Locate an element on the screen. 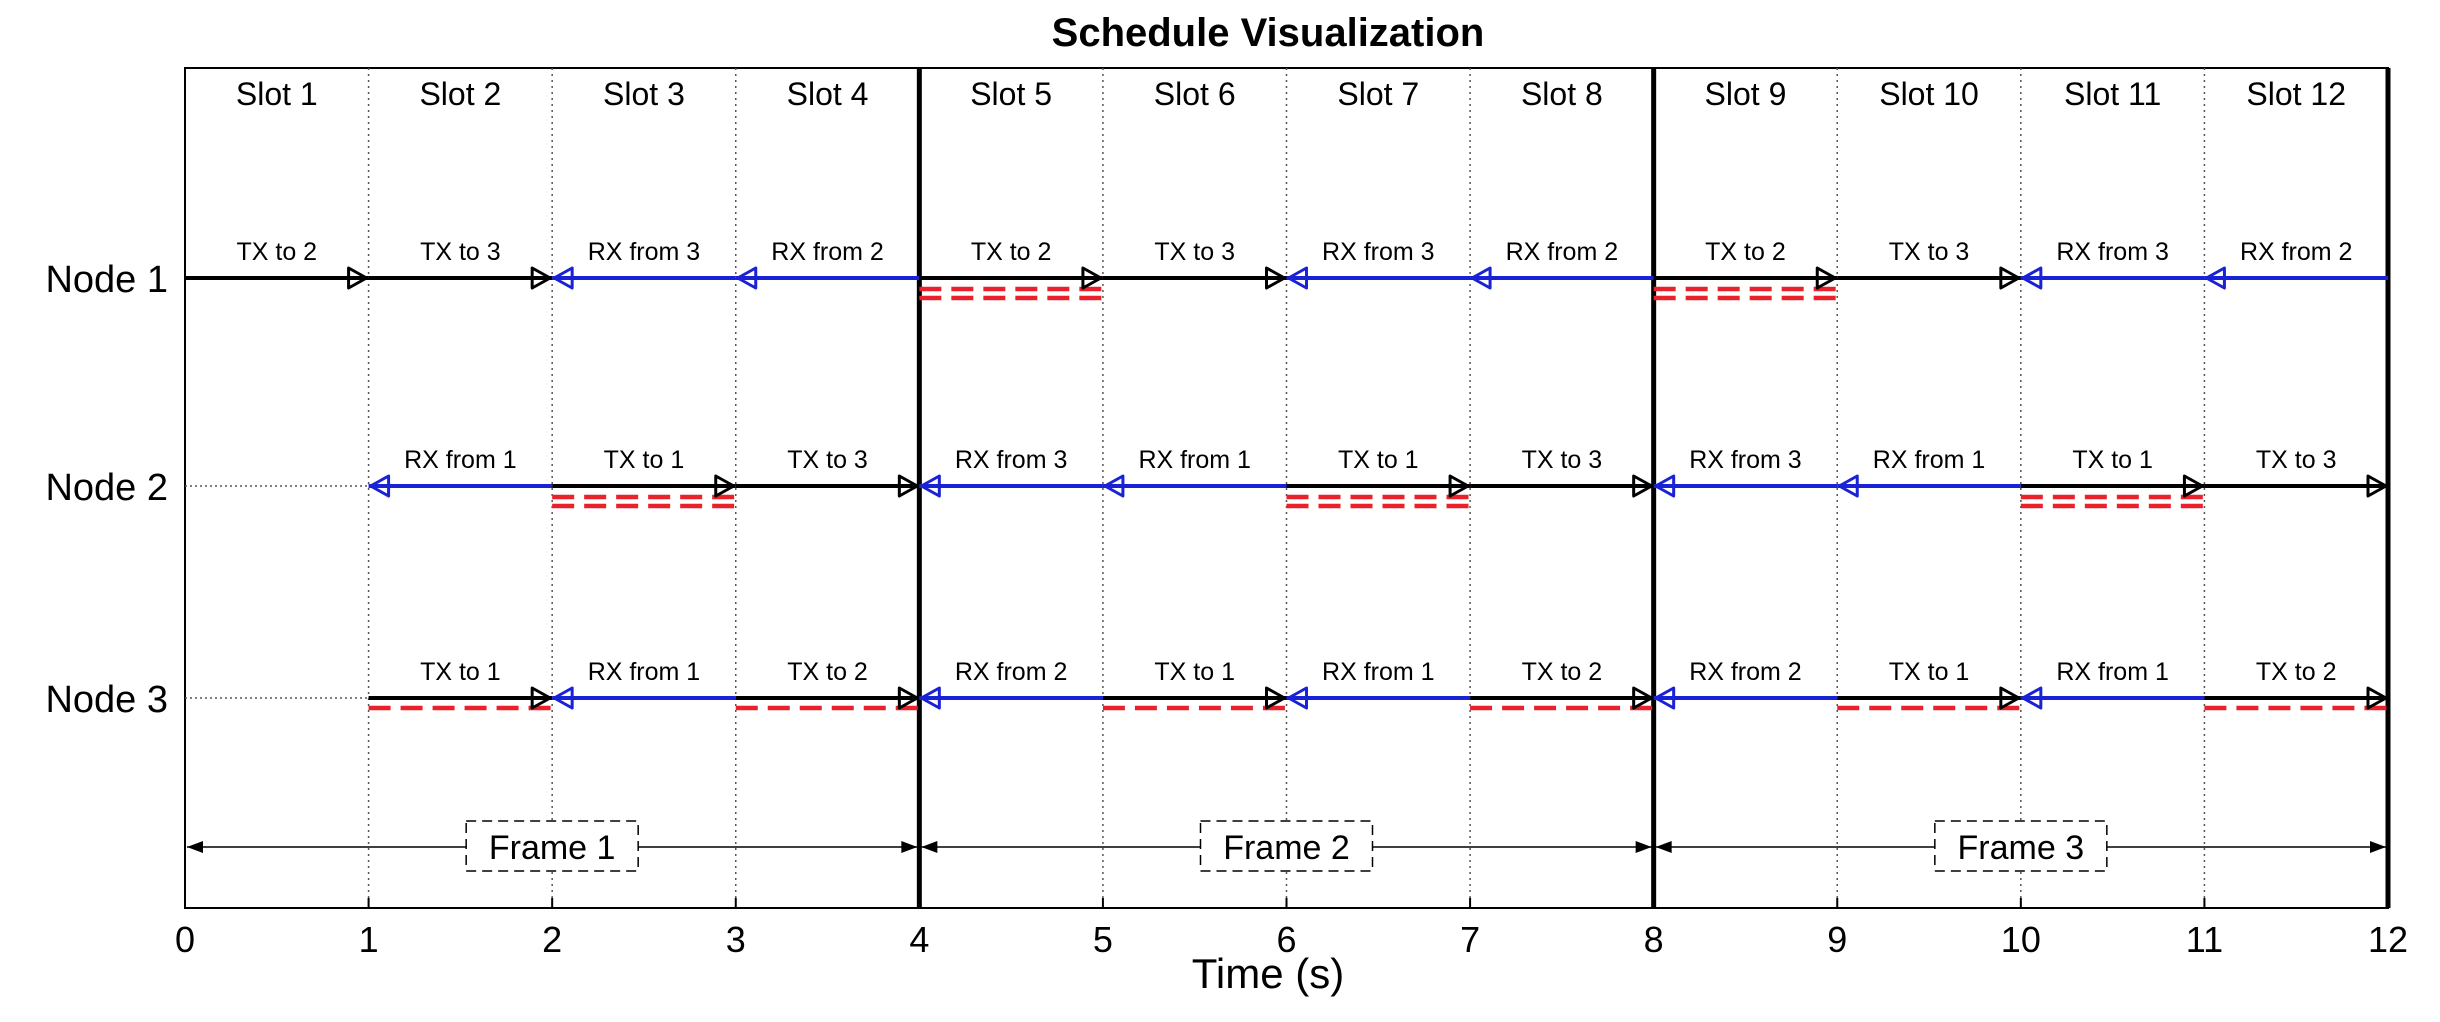  x-tick-label: 12 is located at coordinates (2388, 939).